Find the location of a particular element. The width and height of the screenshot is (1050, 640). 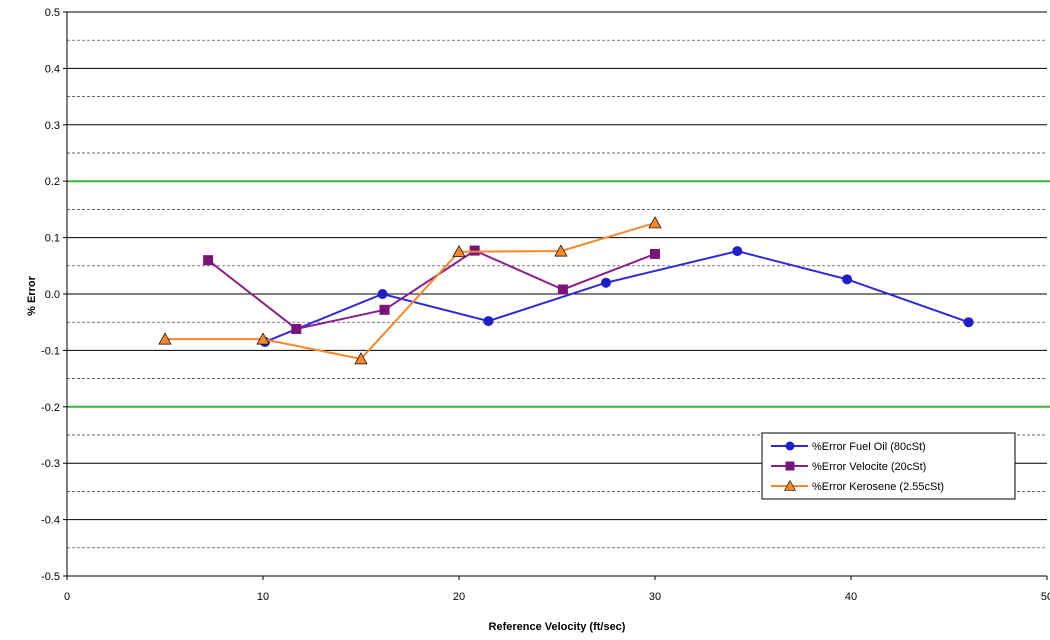

legend-label-velocite: %Error Velocite (20cSt) is located at coordinates (869, 467).